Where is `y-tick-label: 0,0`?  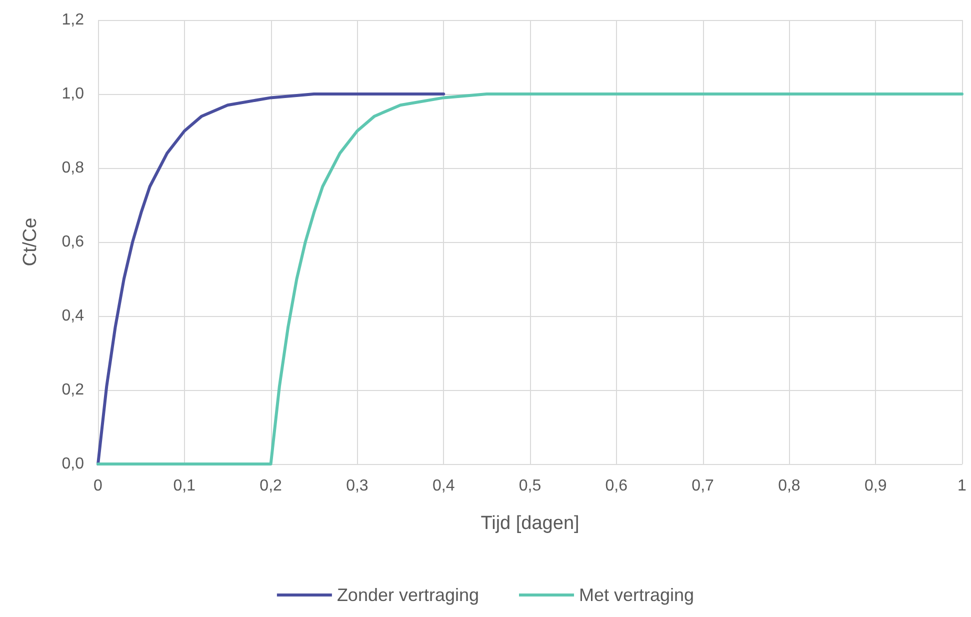 y-tick-label: 0,0 is located at coordinates (73, 464).